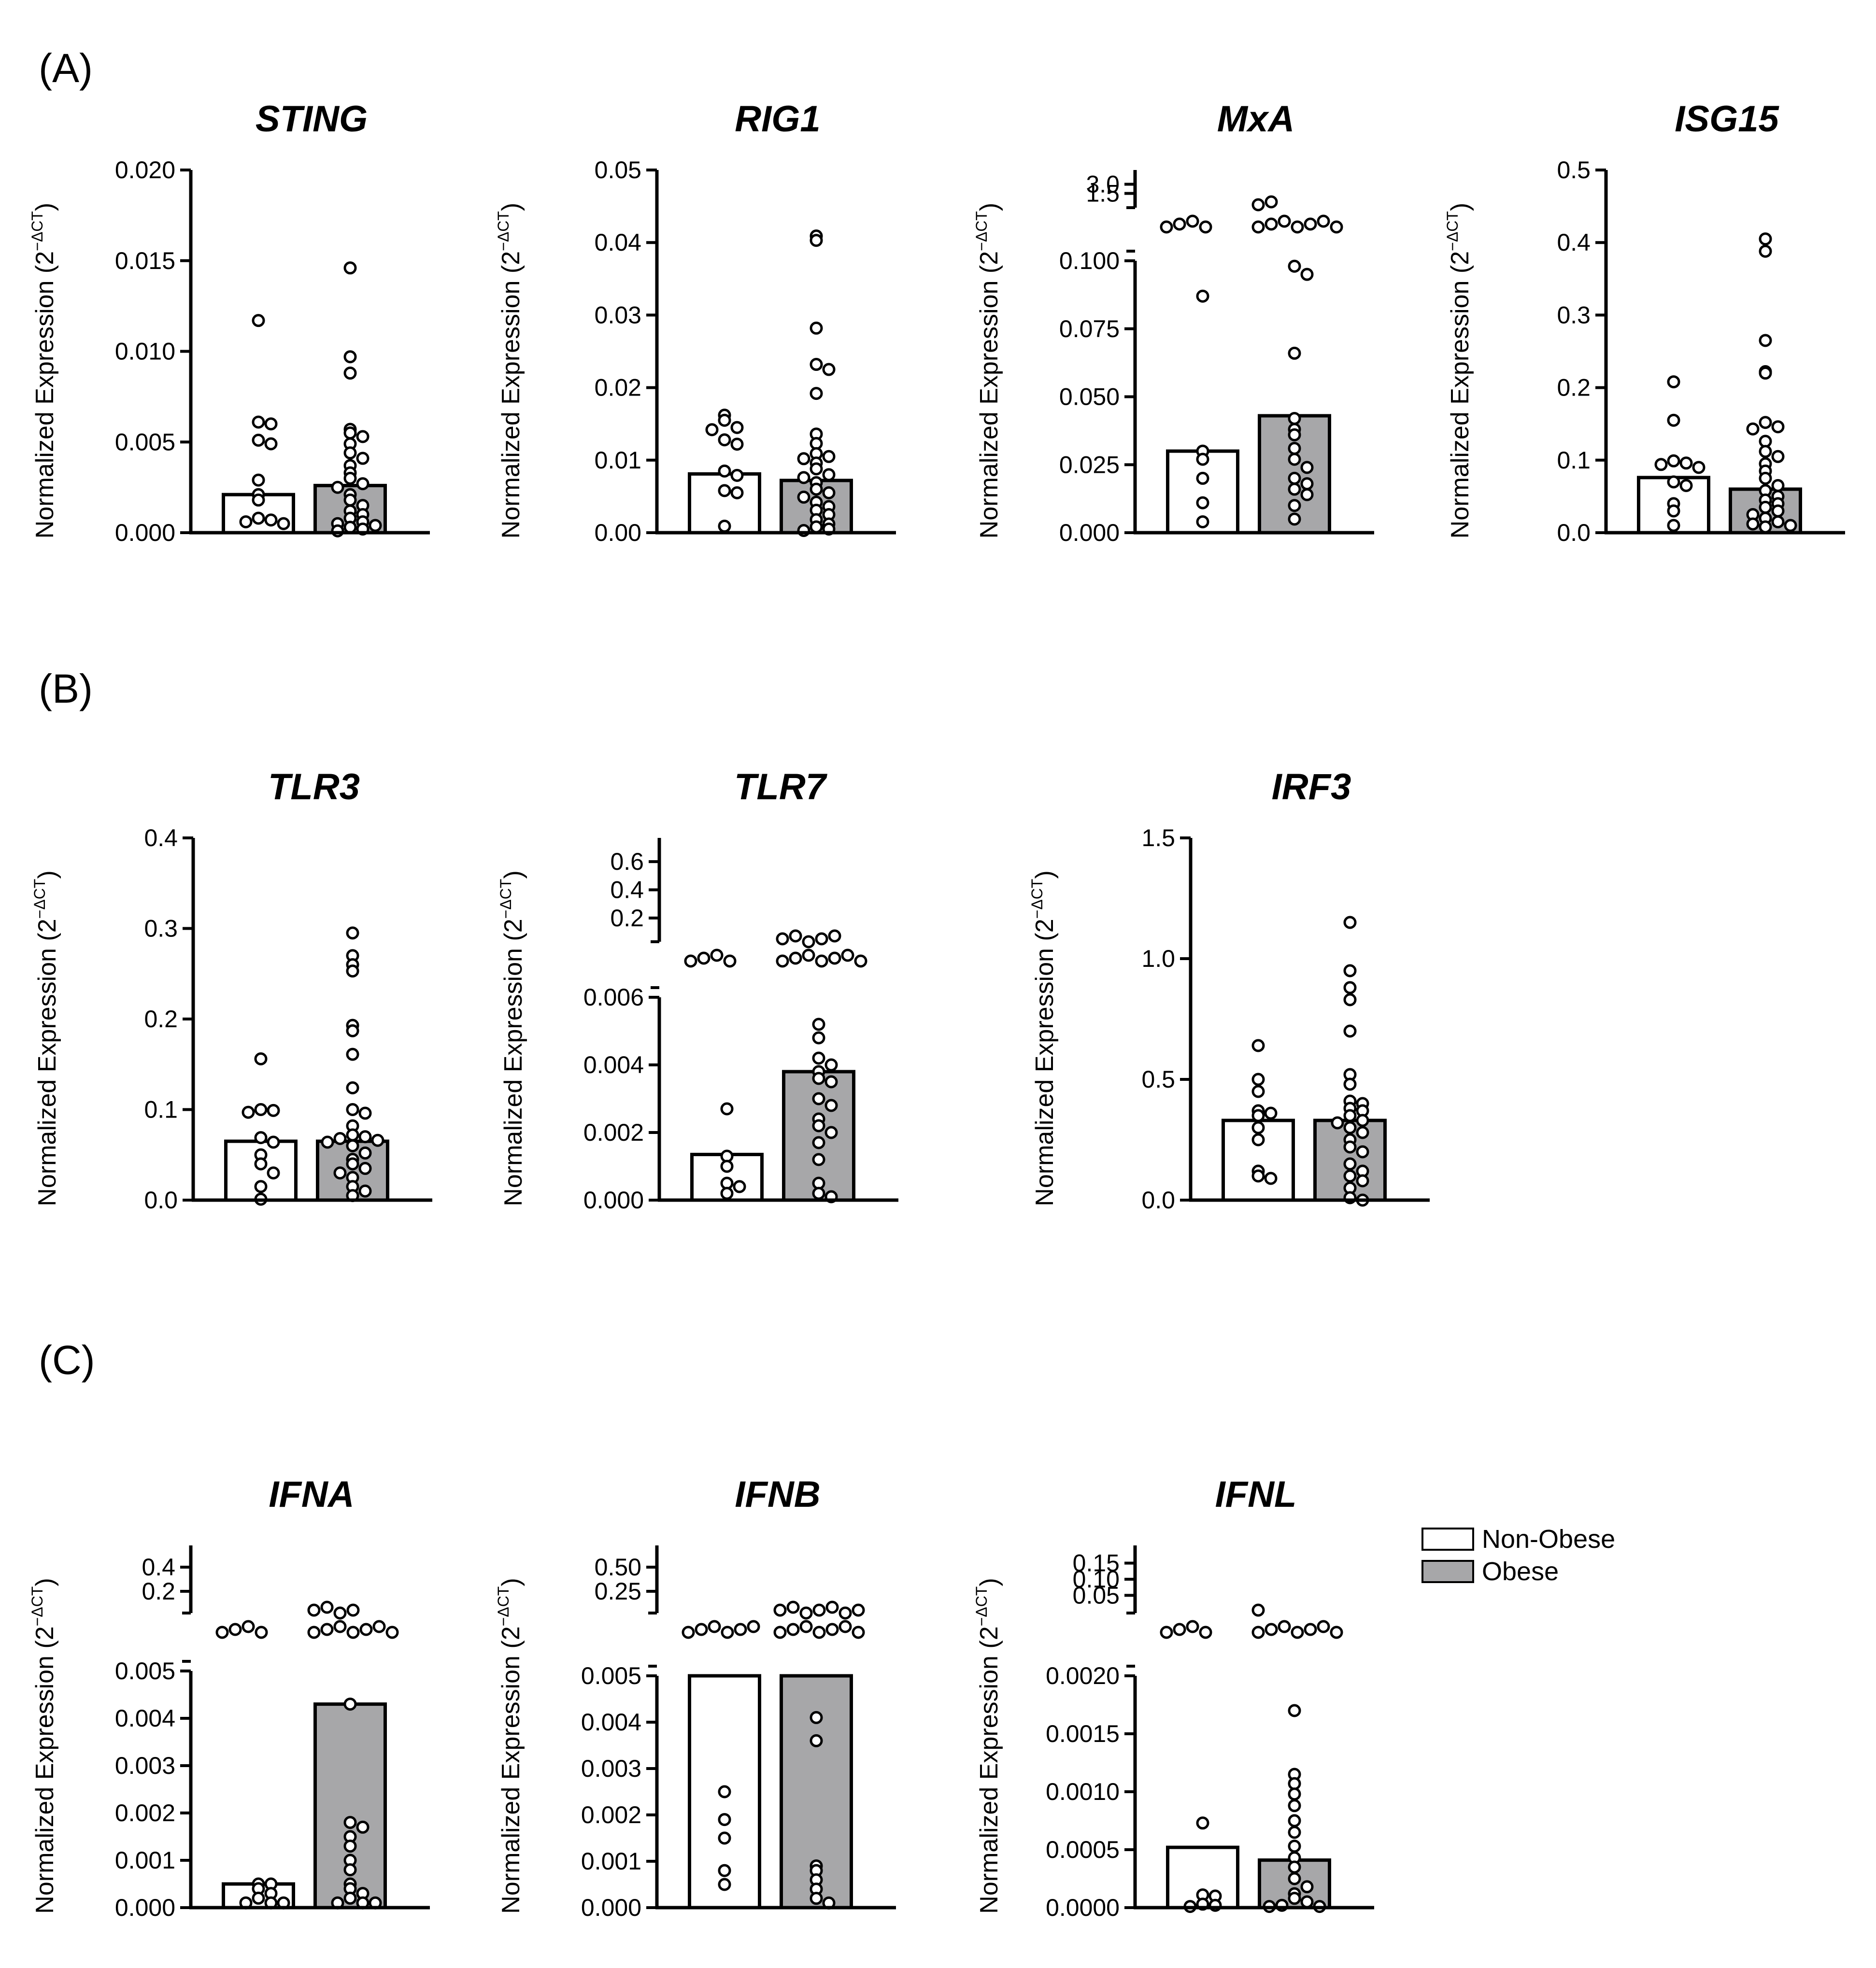 The width and height of the screenshot is (1876, 1968). I want to click on panel-label-a: (A), so click(66, 68).